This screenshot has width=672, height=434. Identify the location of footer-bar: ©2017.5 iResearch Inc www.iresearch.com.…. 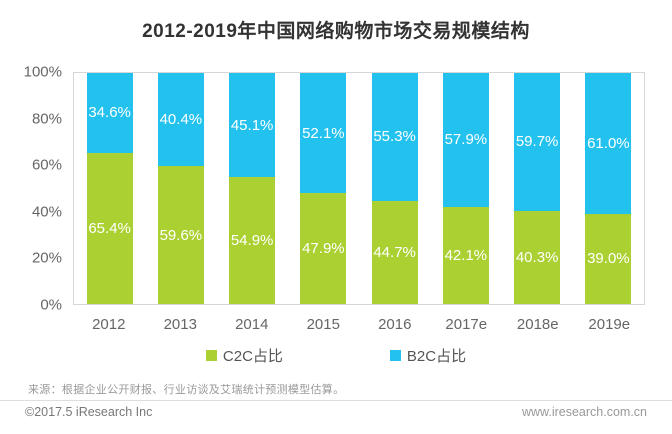
(336, 412).